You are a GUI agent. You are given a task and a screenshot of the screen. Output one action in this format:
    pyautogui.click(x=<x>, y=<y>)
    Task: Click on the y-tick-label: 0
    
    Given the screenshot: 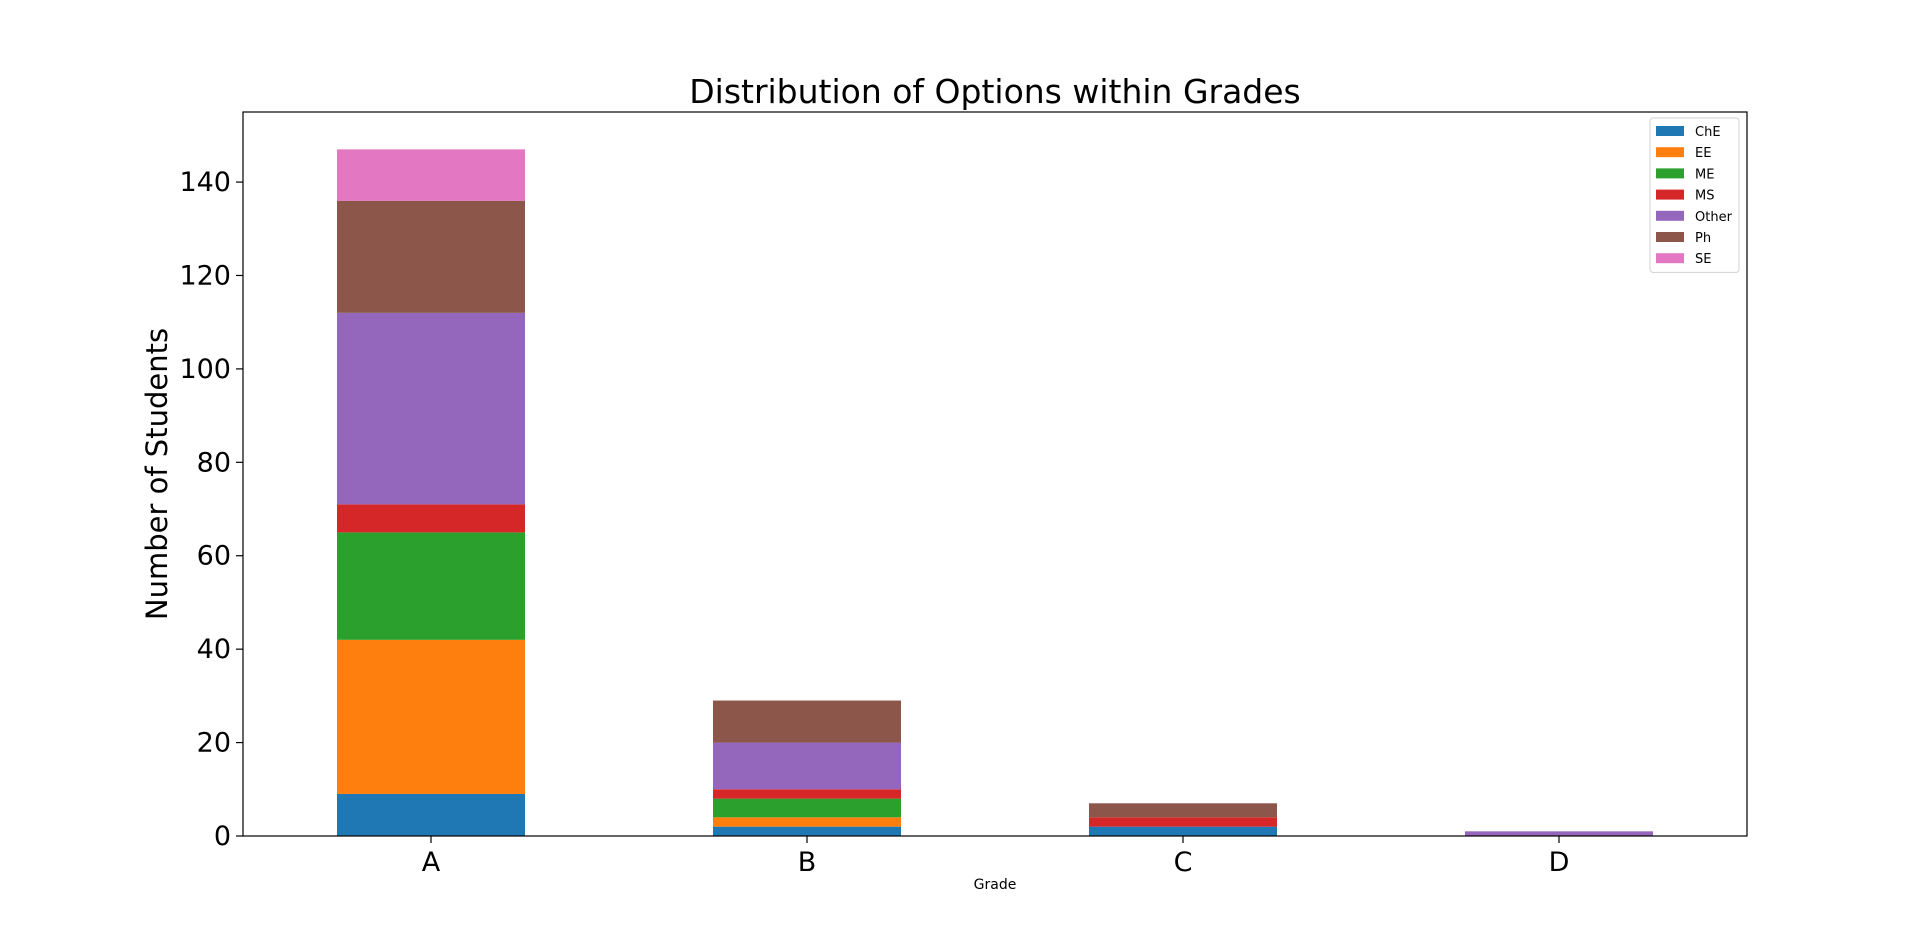 What is the action you would take?
    pyautogui.click(x=222, y=836)
    